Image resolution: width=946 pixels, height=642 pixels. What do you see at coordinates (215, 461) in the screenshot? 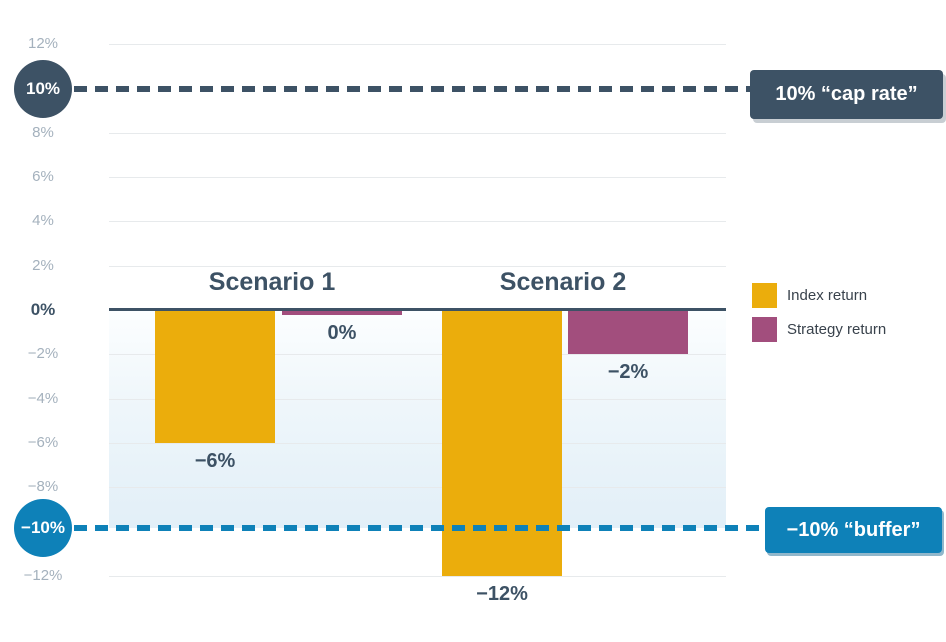
I see `bar-value-label: −6%` at bounding box center [215, 461].